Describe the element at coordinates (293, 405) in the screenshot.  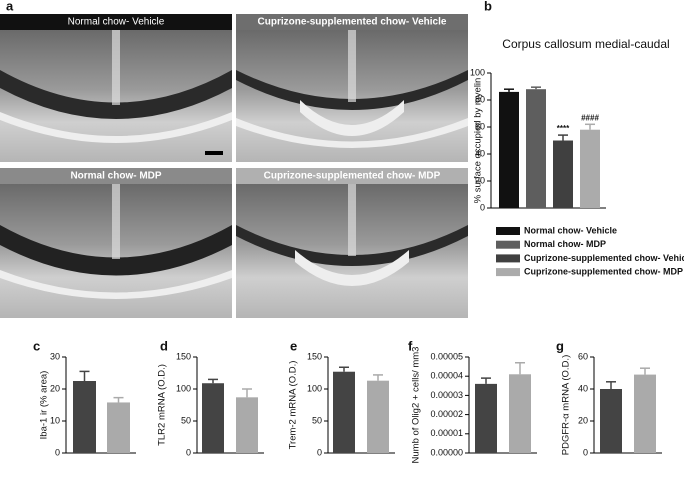
I see `y-axis-label: Trem-2 mRNA (O.D.)` at that location.